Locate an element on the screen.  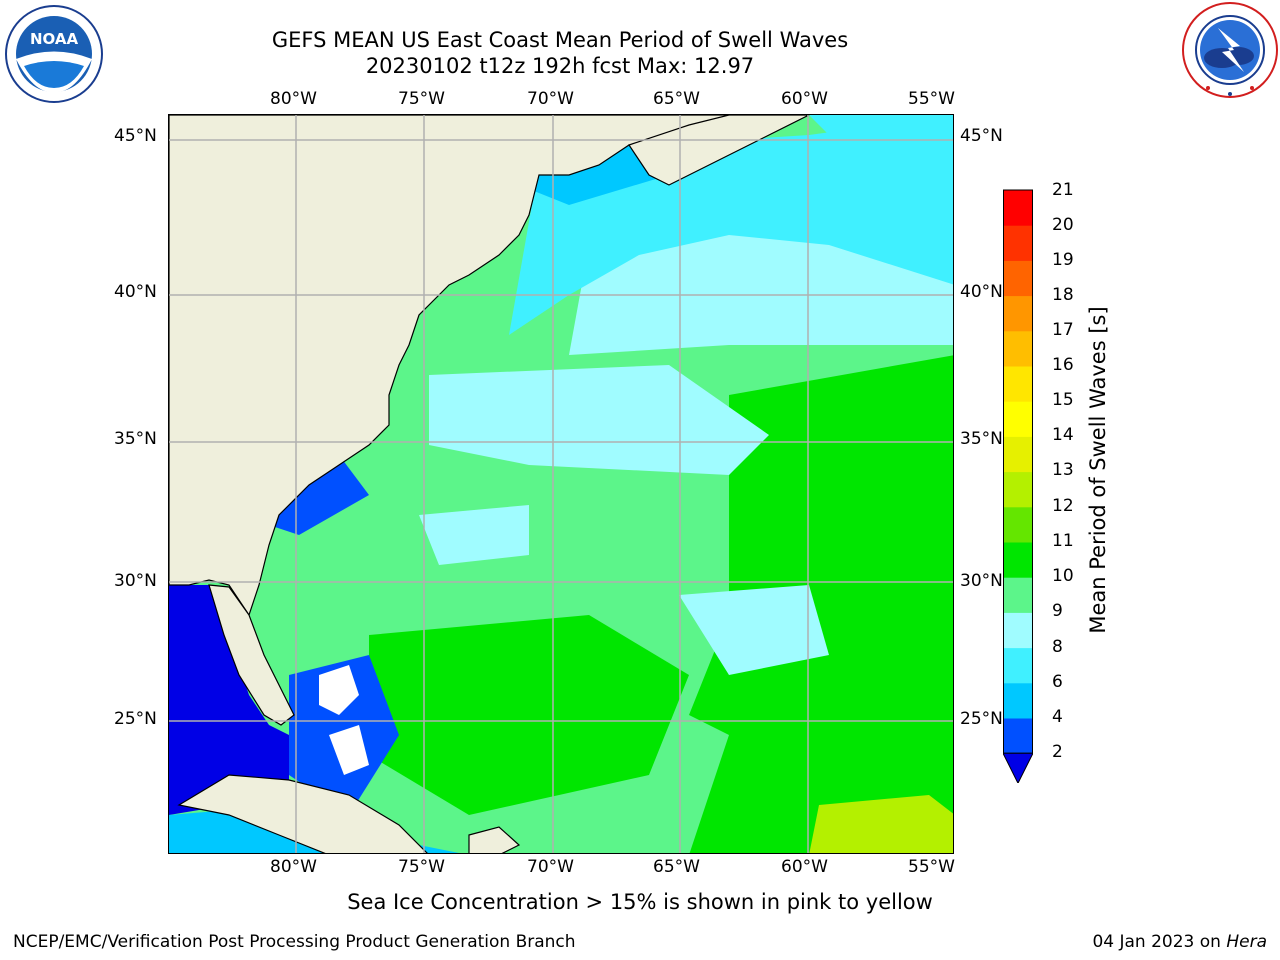
colorbar-tick-label: 17 is located at coordinates (1063, 330).